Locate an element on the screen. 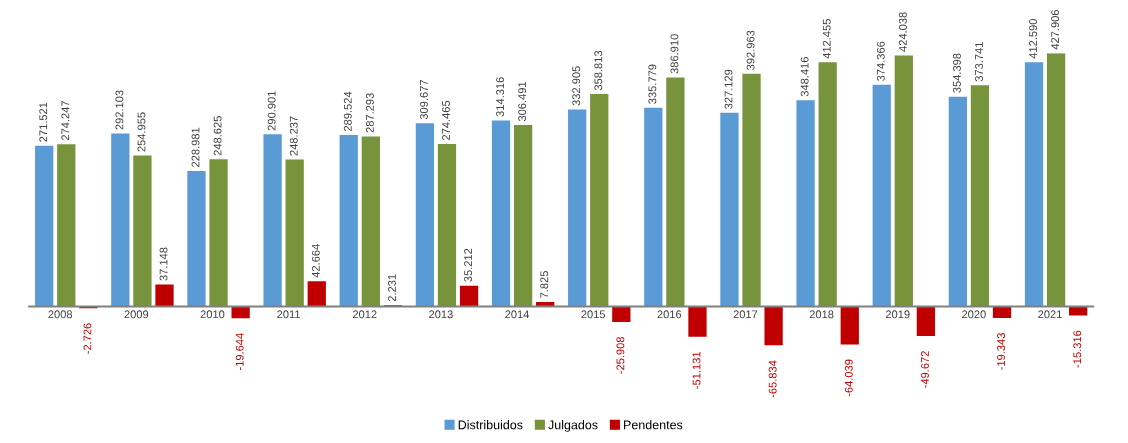  data-label: 248.625 is located at coordinates (217, 136).